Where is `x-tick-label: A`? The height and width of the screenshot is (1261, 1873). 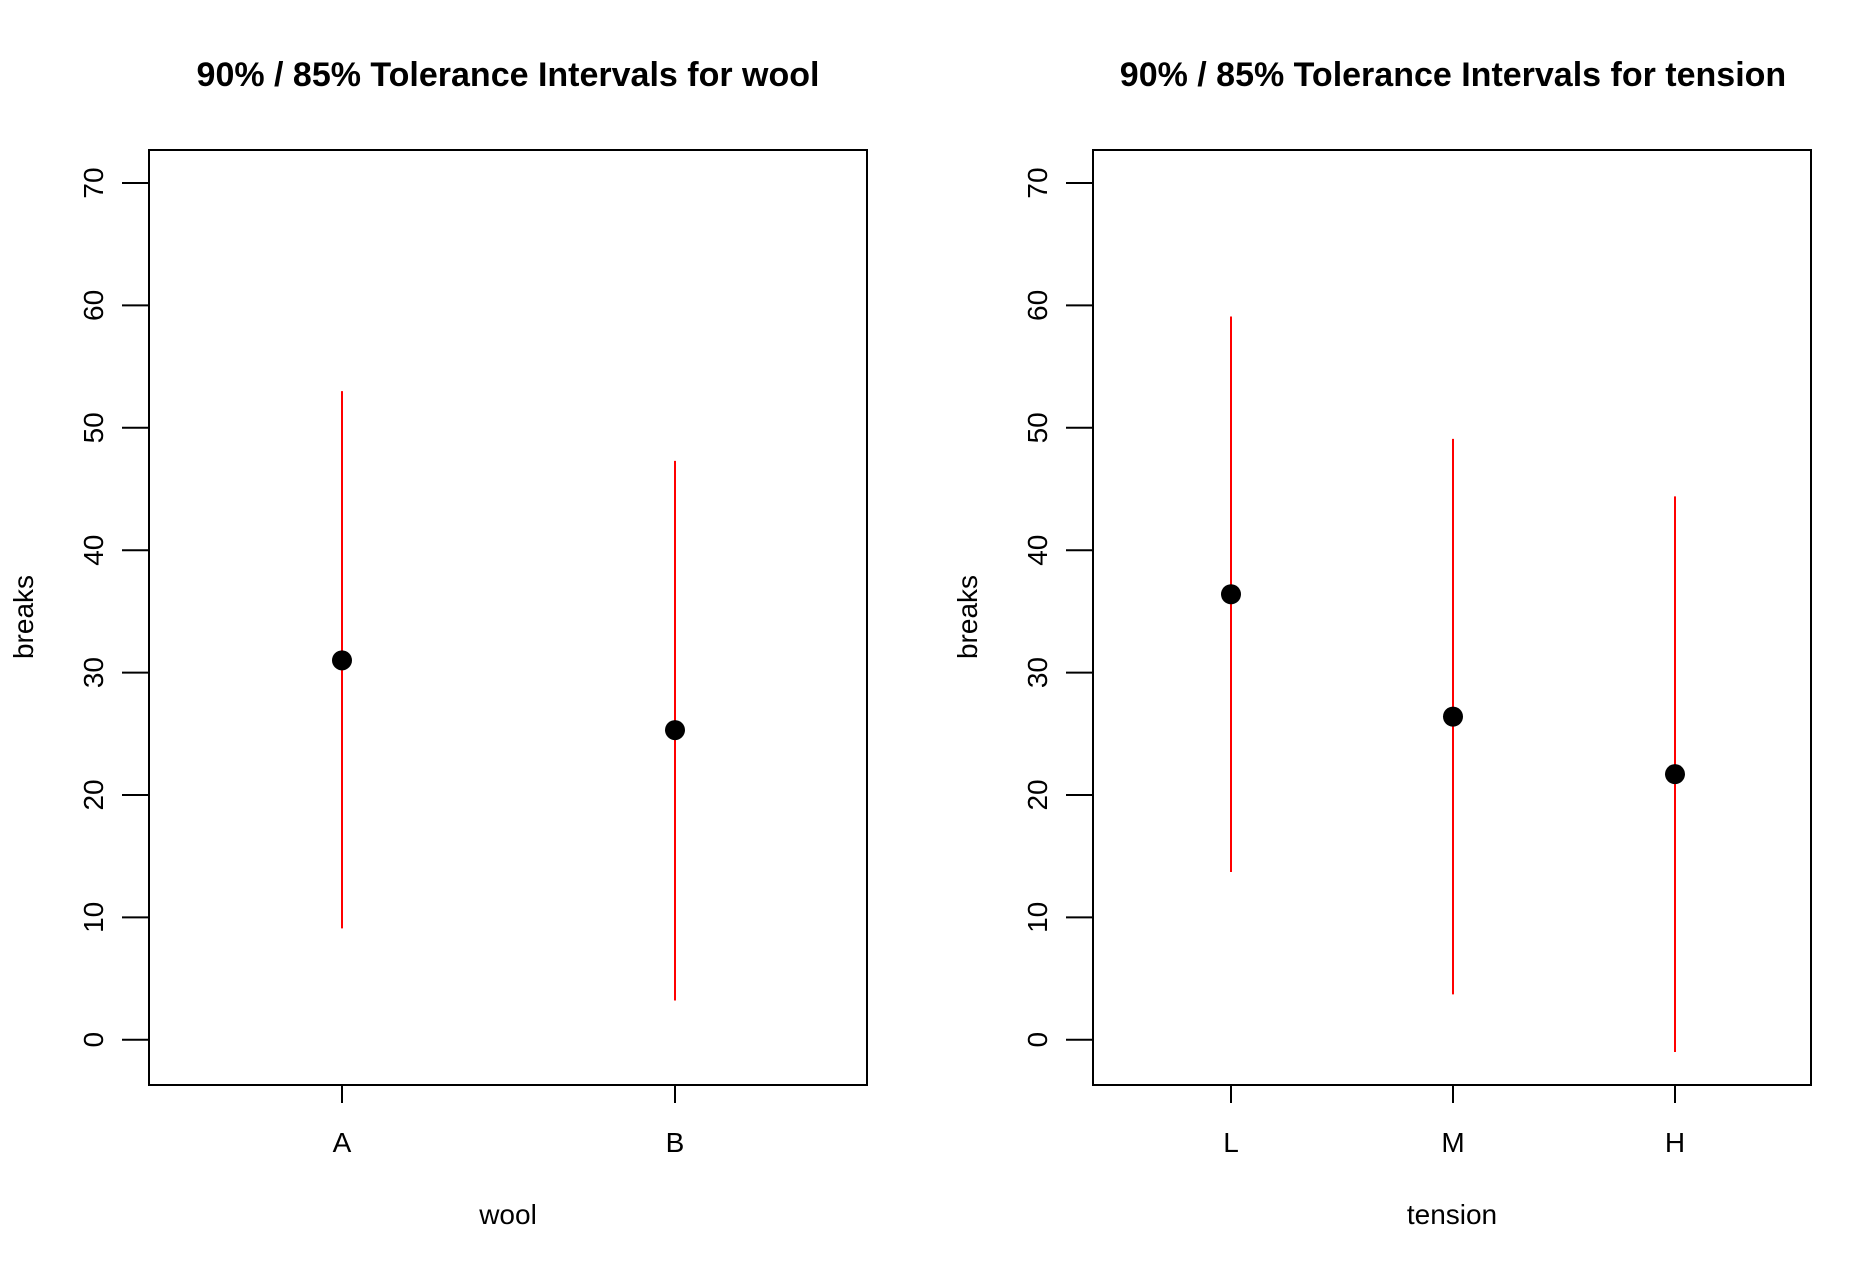
x-tick-label: A is located at coordinates (342, 1142).